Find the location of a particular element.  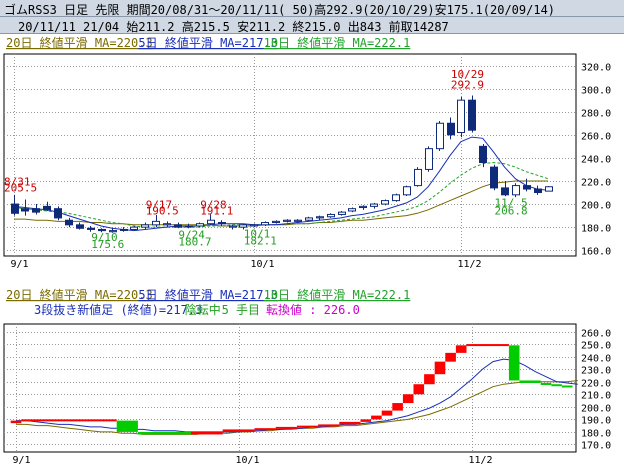

sub-ytick-label: 180.0 is located at coordinates (596, 434).